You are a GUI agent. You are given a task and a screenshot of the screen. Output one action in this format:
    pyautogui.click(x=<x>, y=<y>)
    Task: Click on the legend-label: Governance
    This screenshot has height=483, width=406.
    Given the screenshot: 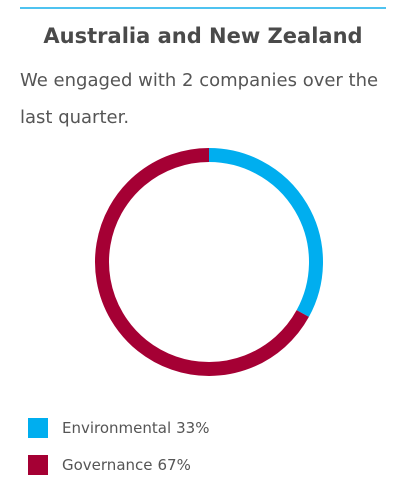 What is the action you would take?
    pyautogui.click(x=107, y=465)
    